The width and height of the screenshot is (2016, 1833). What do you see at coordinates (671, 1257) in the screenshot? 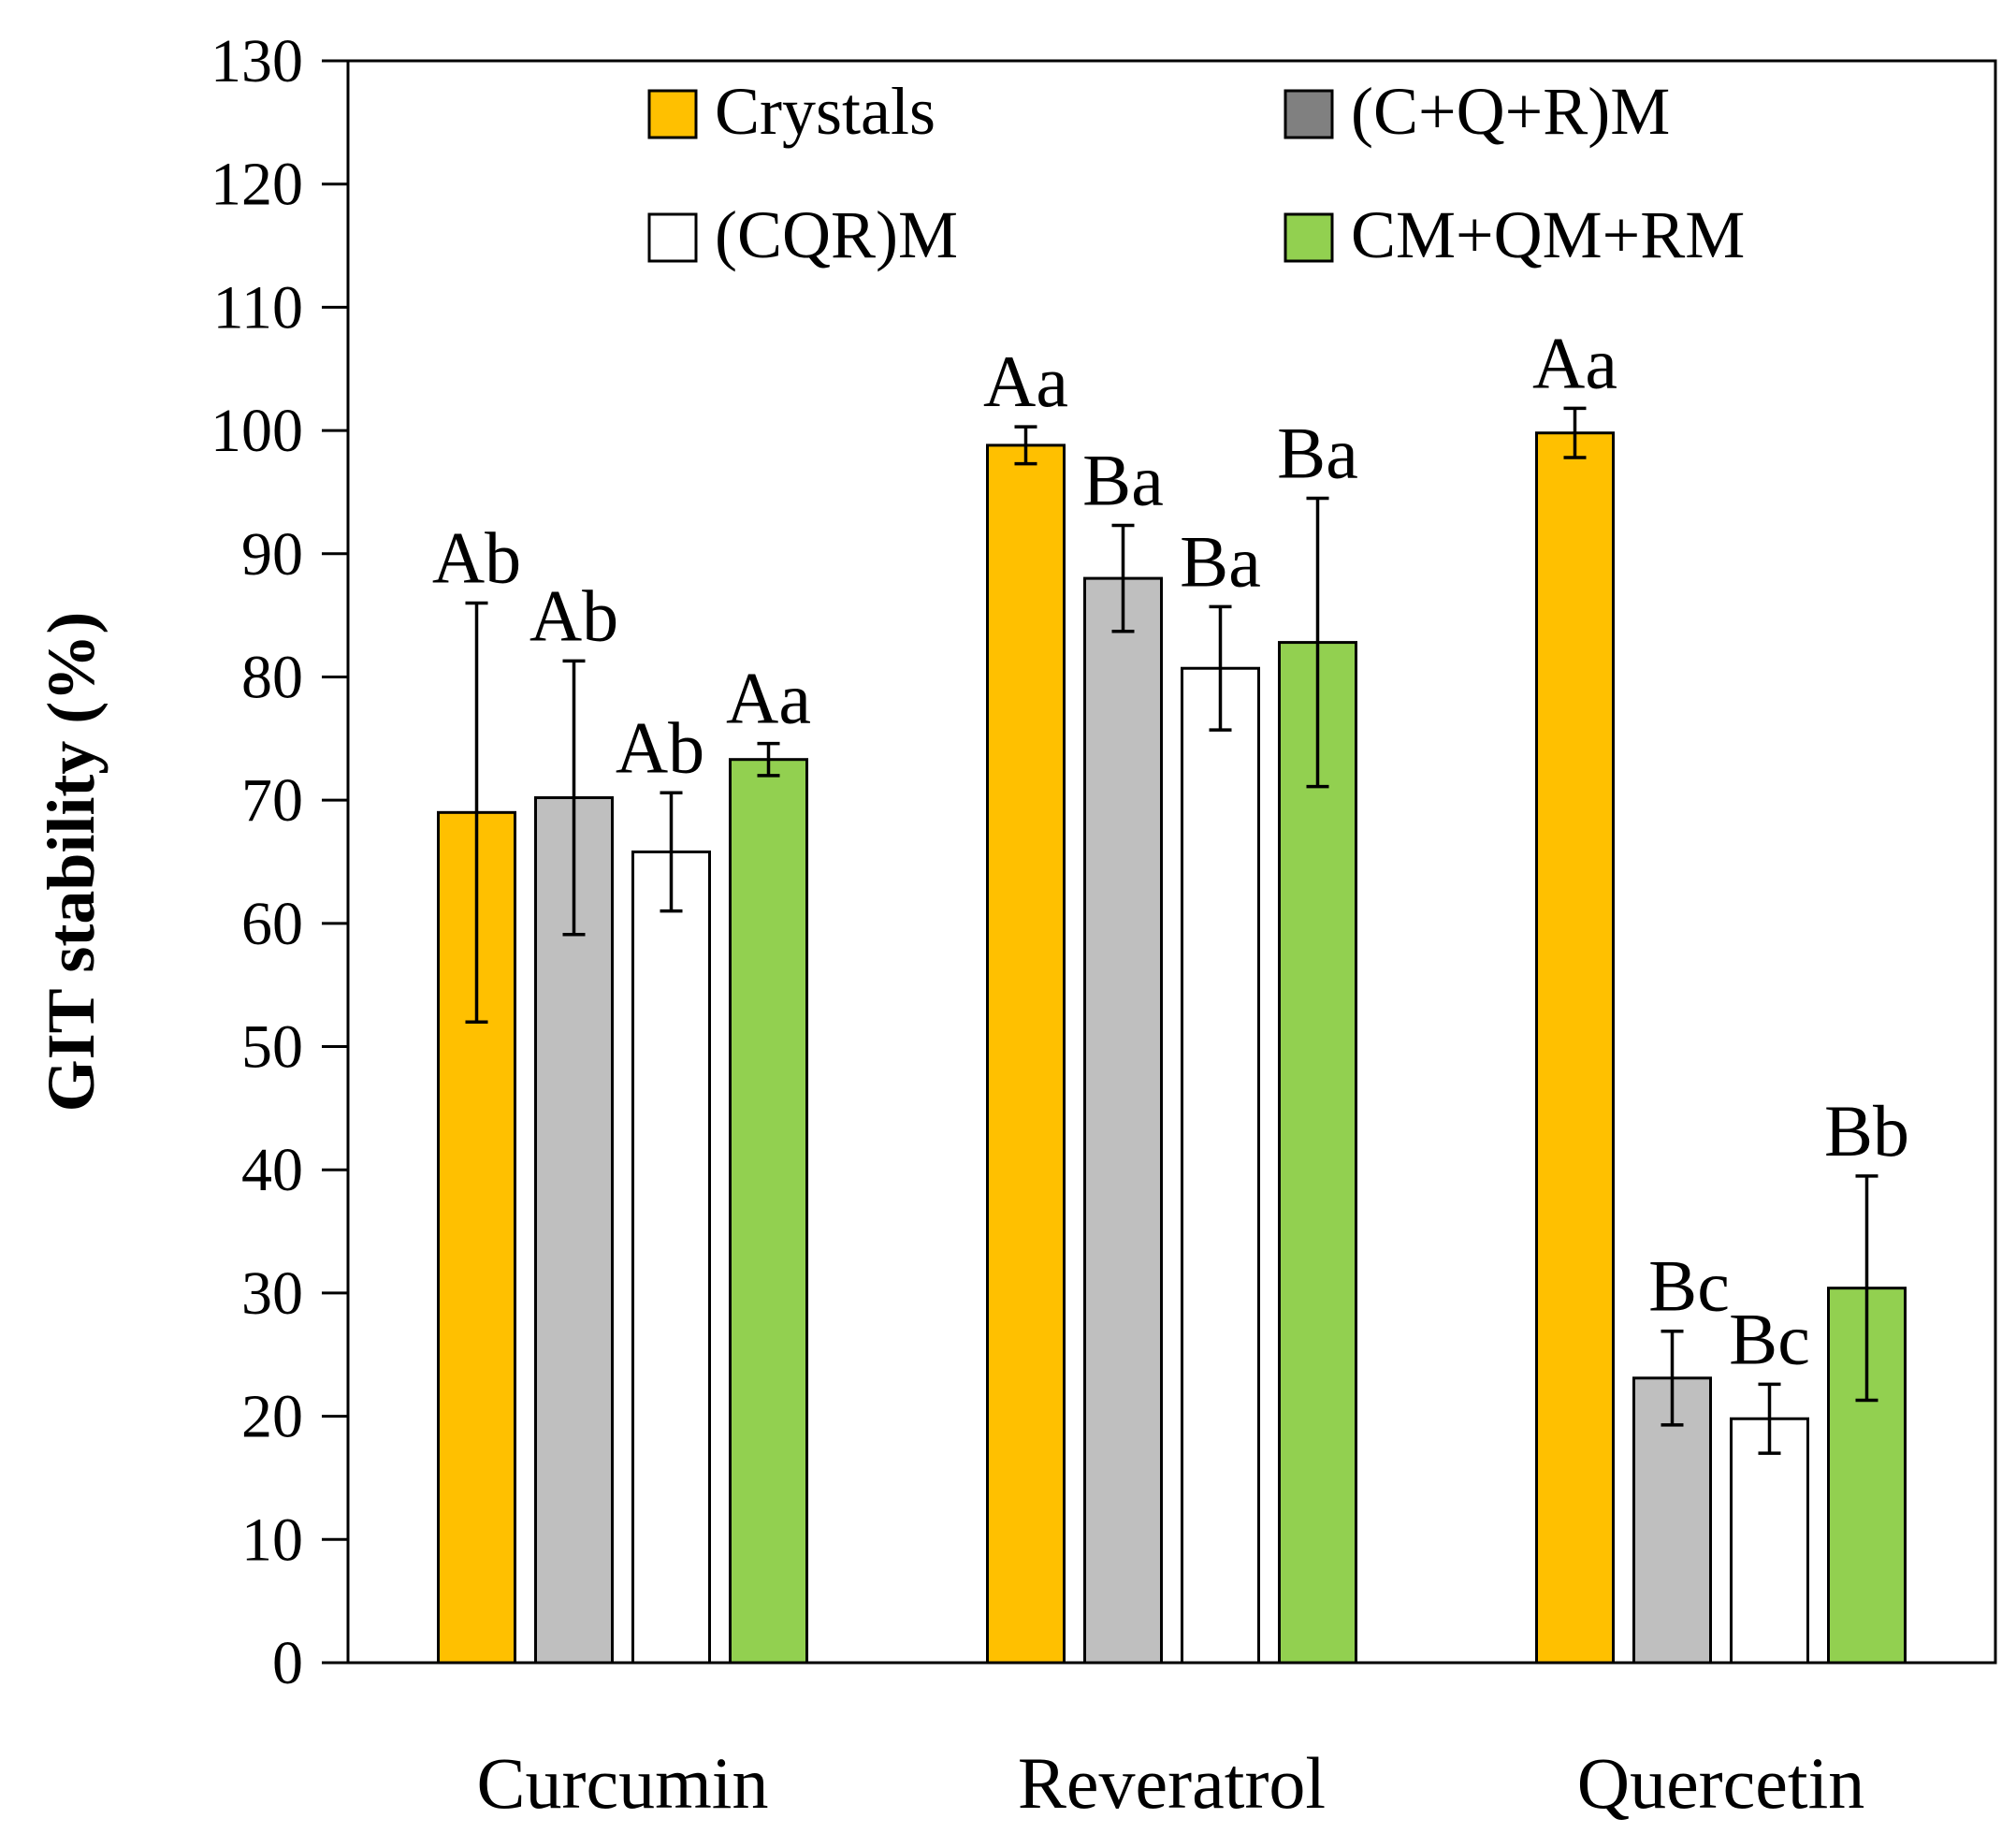
I see `bar-curcumin-cqr-m` at bounding box center [671, 1257].